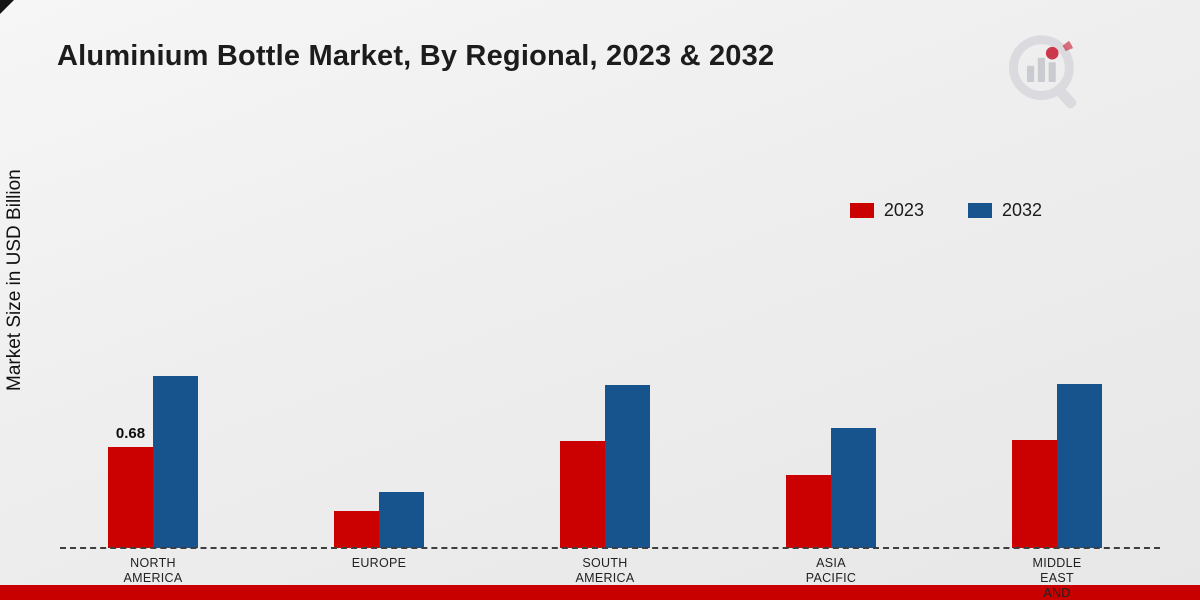 Image resolution: width=1200 pixels, height=600 pixels. I want to click on y-axis-label: Market Size in USD Billion, so click(14, 280).